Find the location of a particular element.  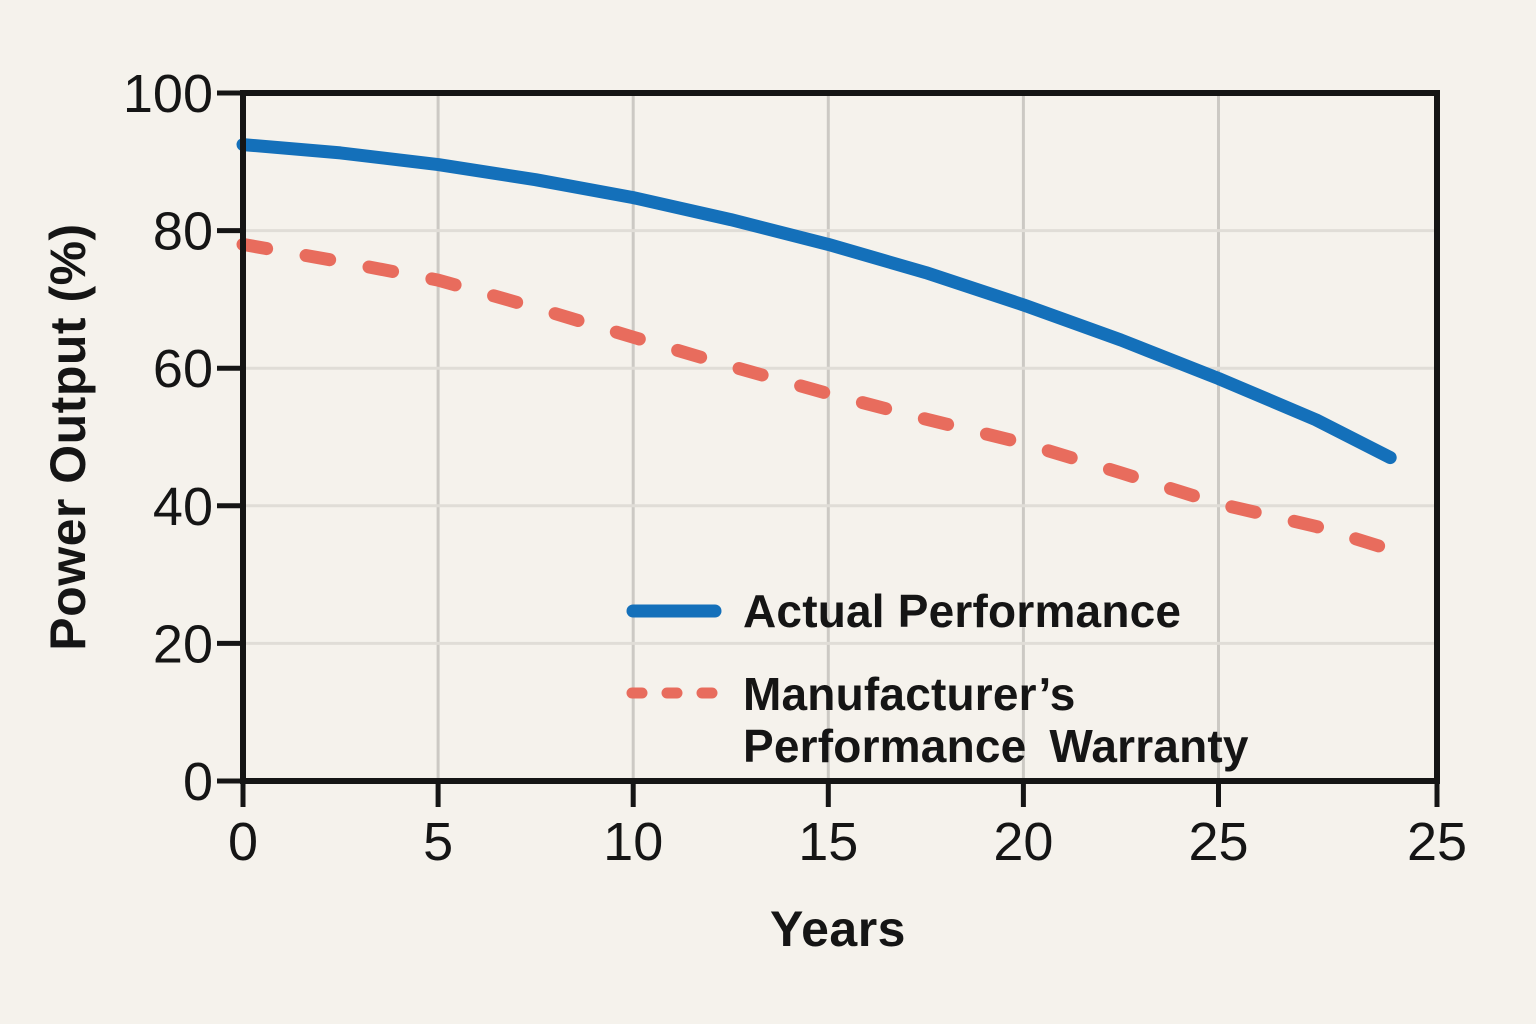

y-tick-label: 100 is located at coordinates (168, 94).